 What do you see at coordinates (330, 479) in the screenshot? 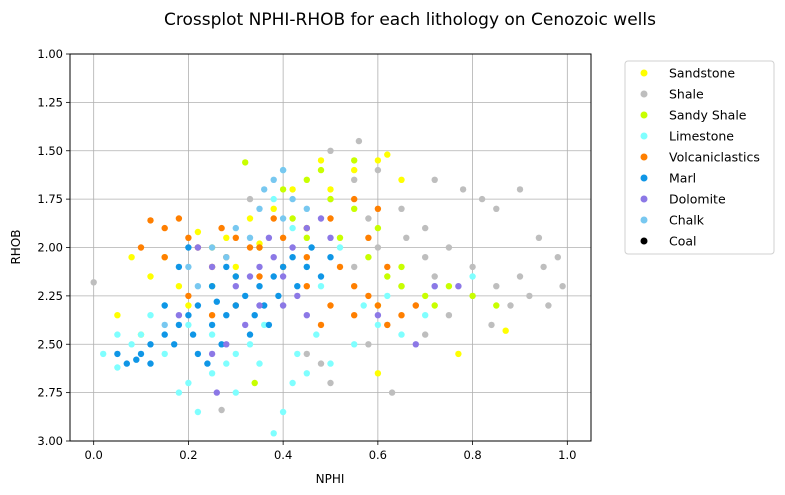
I see `x-axis-label: NPHI` at bounding box center [330, 479].